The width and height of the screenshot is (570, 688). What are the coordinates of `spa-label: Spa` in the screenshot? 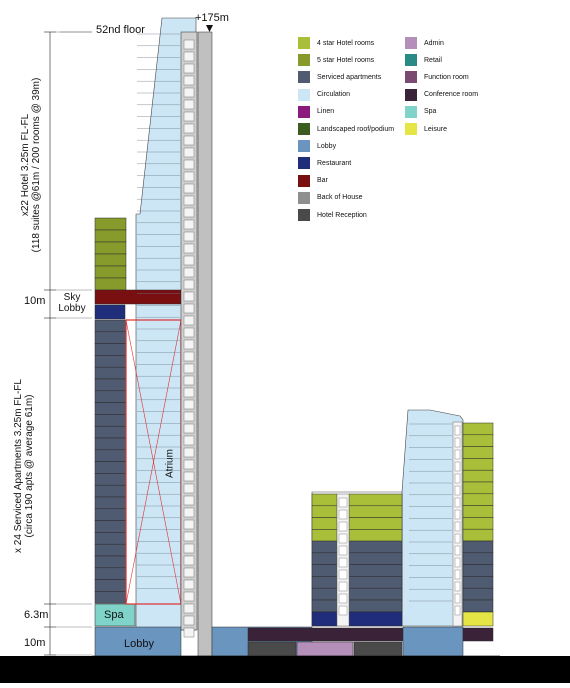 It's located at (114, 615).